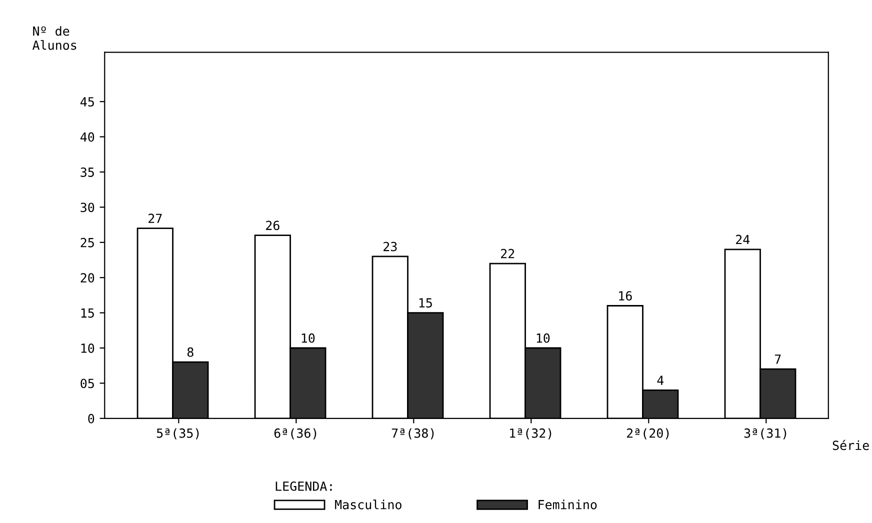 The width and height of the screenshot is (872, 523). What do you see at coordinates (87, 102) in the screenshot?
I see `y-tick-label: 45` at bounding box center [87, 102].